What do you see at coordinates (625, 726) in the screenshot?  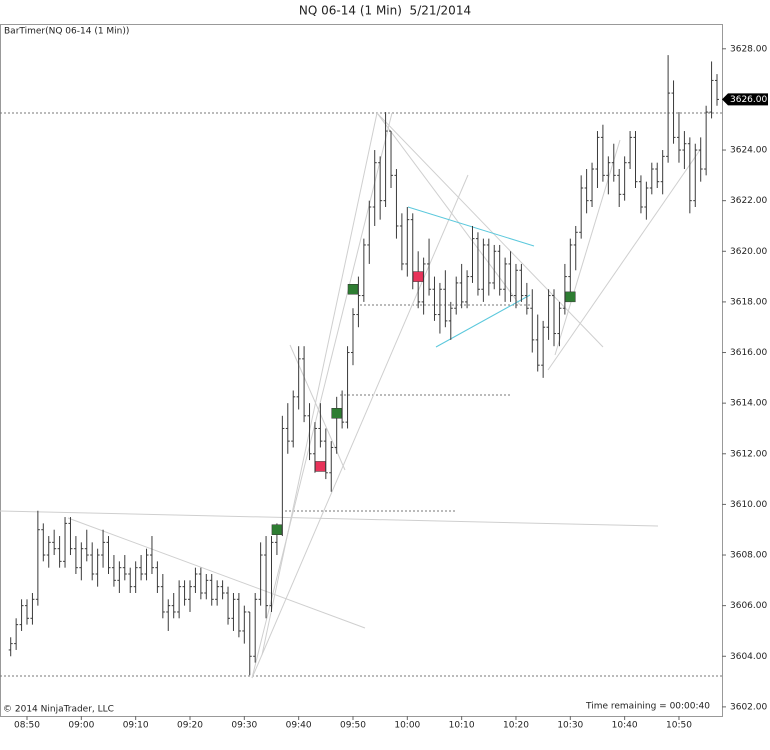 I see `x-tick-label: 10:40` at bounding box center [625, 726].